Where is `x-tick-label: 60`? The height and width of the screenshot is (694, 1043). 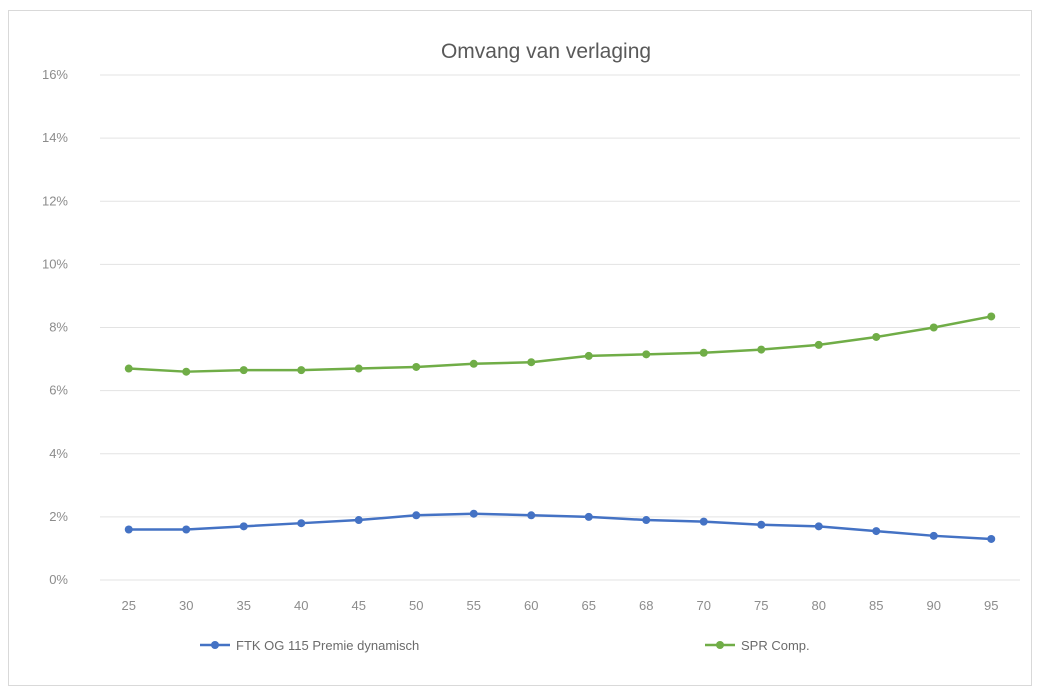 x-tick-label: 60 is located at coordinates (531, 605).